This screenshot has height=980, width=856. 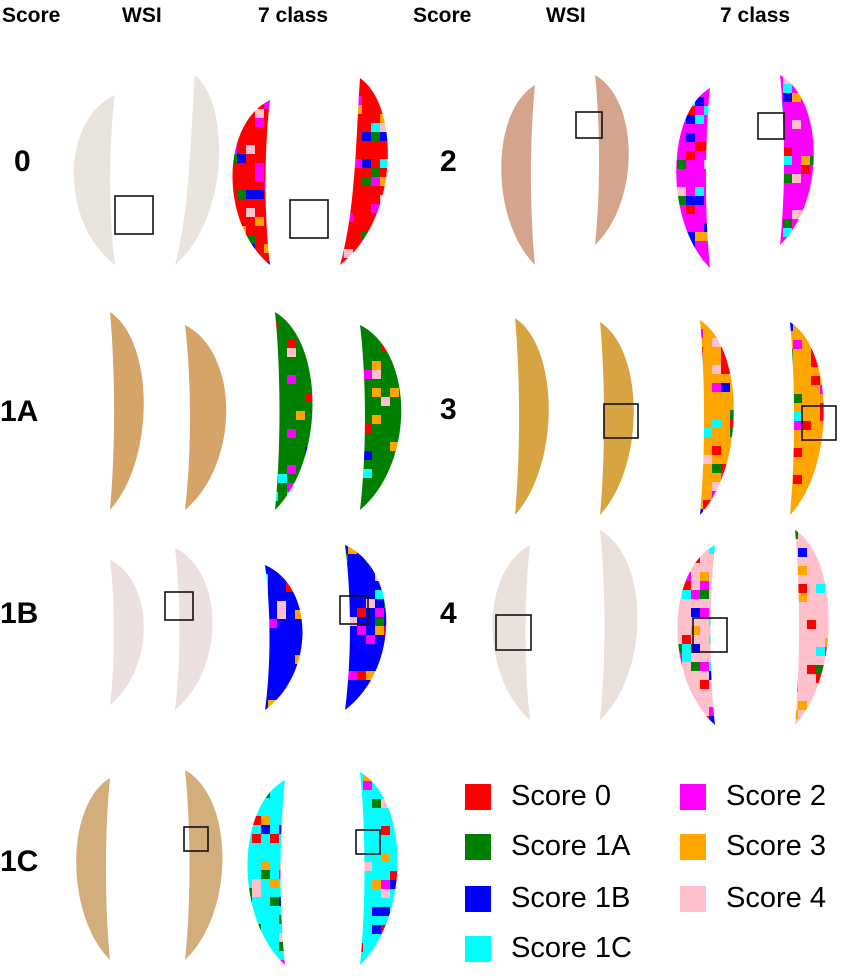 I want to click on wsi-tissue-section, so click(x=612, y=160).